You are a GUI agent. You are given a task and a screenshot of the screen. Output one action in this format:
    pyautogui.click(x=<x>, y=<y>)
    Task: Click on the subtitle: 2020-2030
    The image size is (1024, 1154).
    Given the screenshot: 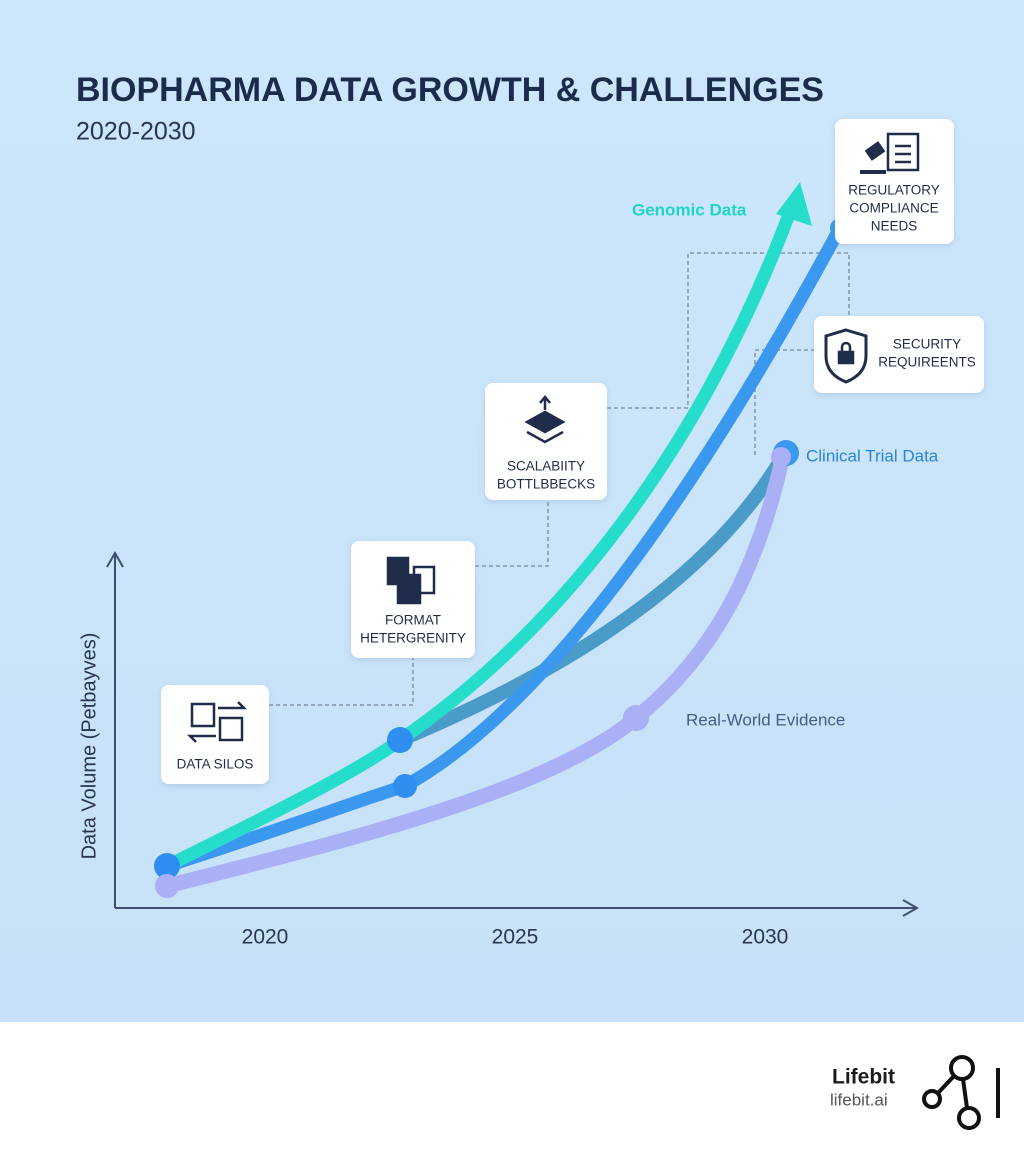 What is the action you would take?
    pyautogui.click(x=136, y=132)
    